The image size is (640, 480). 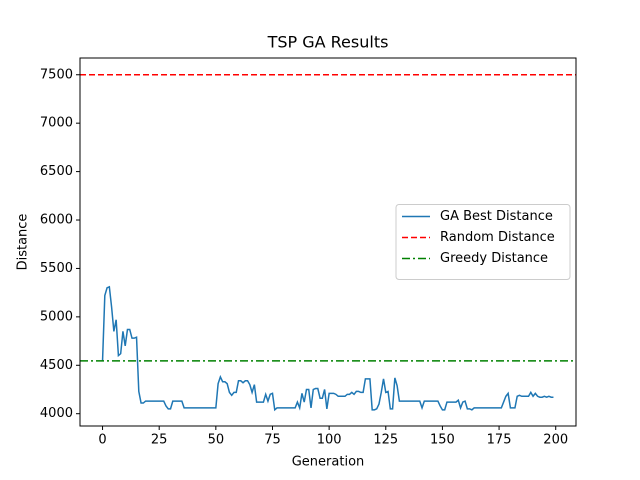 I want to click on x-tick-label: 50, so click(x=216, y=440).